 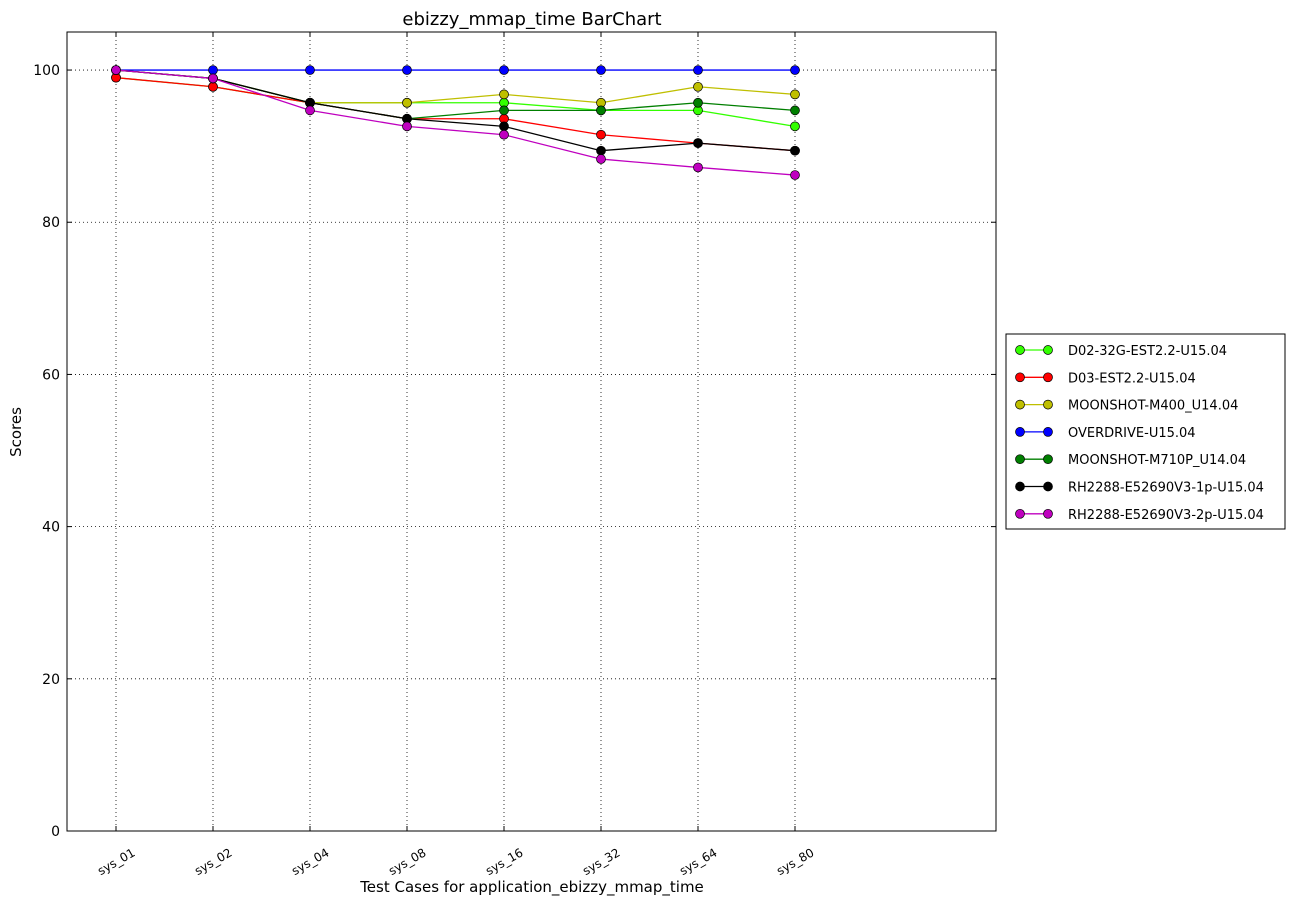 I want to click on y-tick-label: 100, so click(x=46, y=71).